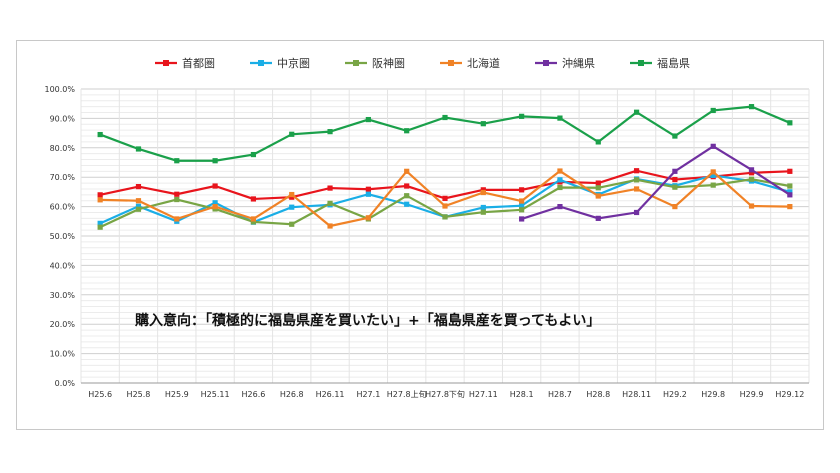 This screenshot has height=473, width=840. Describe the element at coordinates (445, 203) in the screenshot. I see `series-2-line` at that location.